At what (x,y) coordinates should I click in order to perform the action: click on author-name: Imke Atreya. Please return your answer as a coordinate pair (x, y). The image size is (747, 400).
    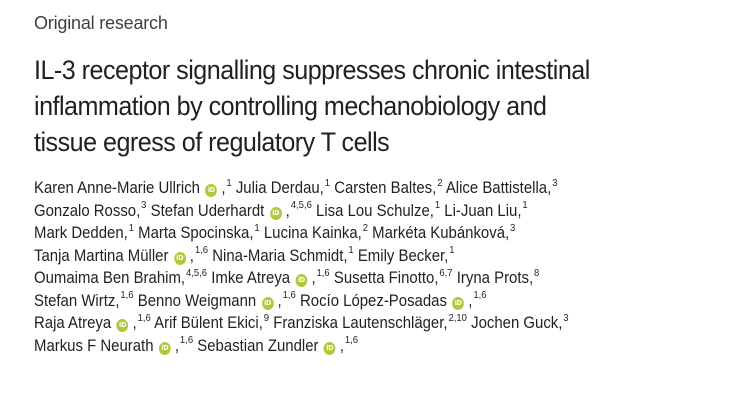
    Looking at the image, I should click on (250, 278).